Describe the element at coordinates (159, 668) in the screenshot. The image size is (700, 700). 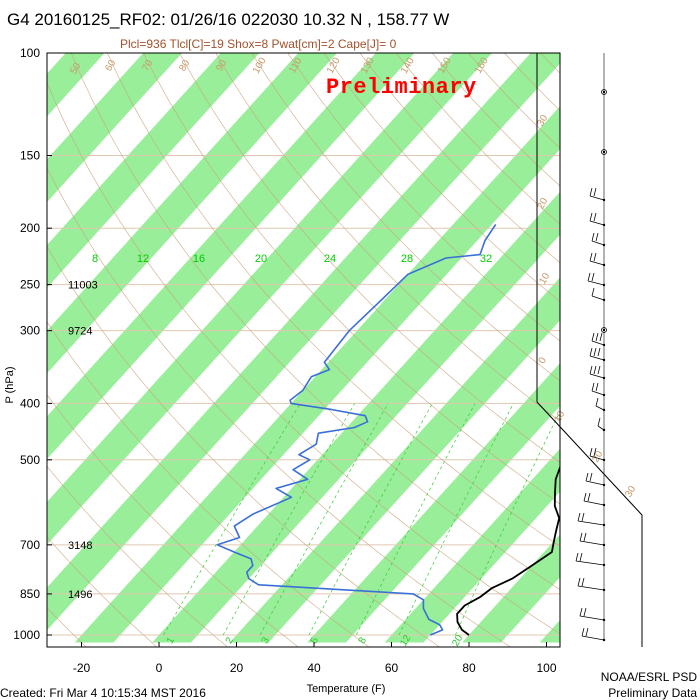
I see `x-tick-label: 0` at that location.